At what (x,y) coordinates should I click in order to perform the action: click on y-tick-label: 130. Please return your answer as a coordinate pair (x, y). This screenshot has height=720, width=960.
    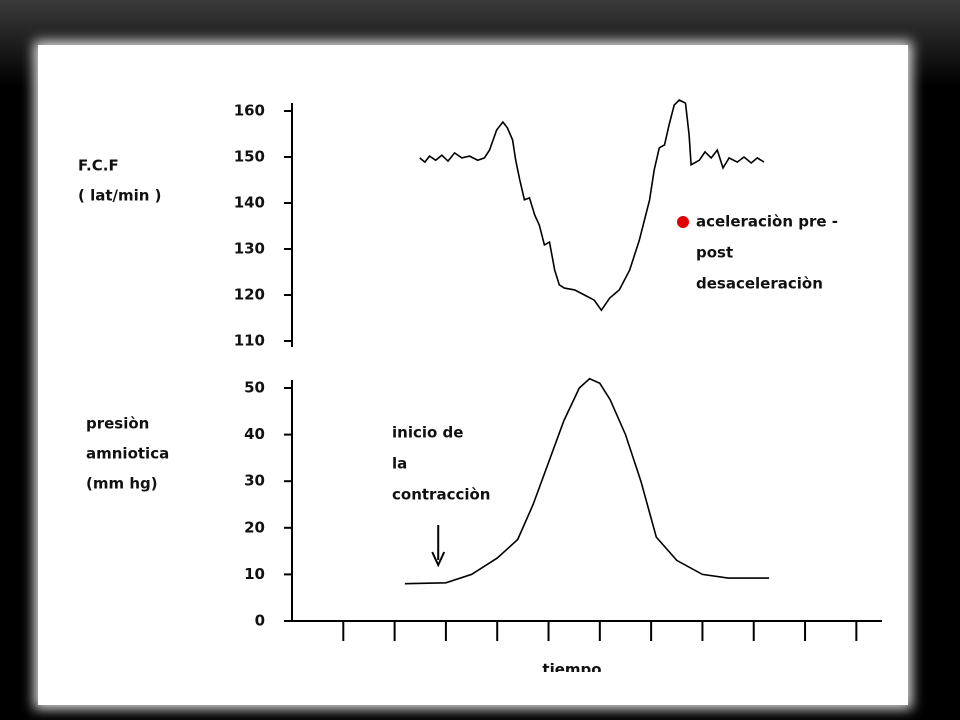
    Looking at the image, I should click on (249, 249).